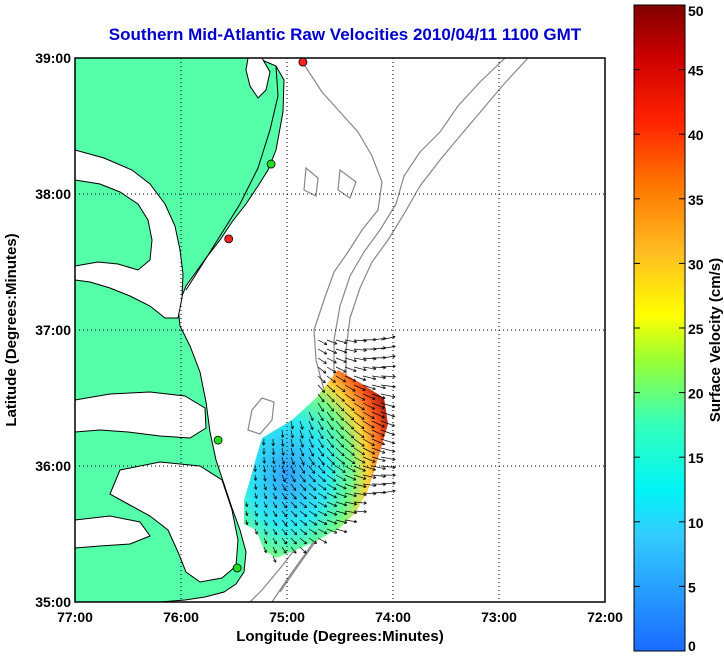  What do you see at coordinates (696, 11) in the screenshot?
I see `colorbar-tick-label: 50` at bounding box center [696, 11].